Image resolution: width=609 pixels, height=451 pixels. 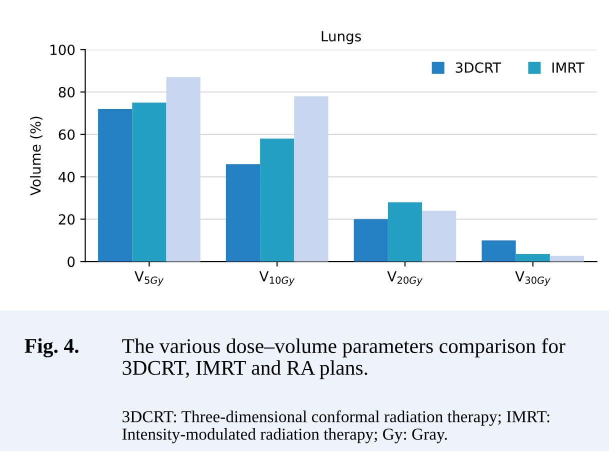 I want to click on x-tick-label: V$_{5Gy}$, so click(x=149, y=278).